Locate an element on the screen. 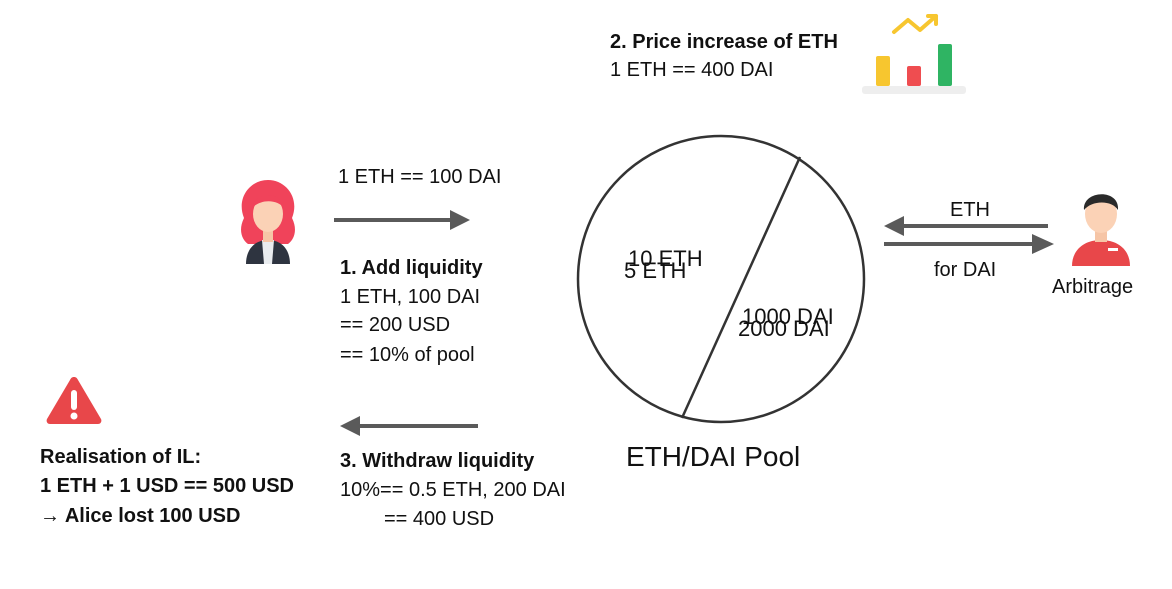 The width and height of the screenshot is (1172, 589). price-increase-title: 2. Price increase of ETH is located at coordinates (724, 42).